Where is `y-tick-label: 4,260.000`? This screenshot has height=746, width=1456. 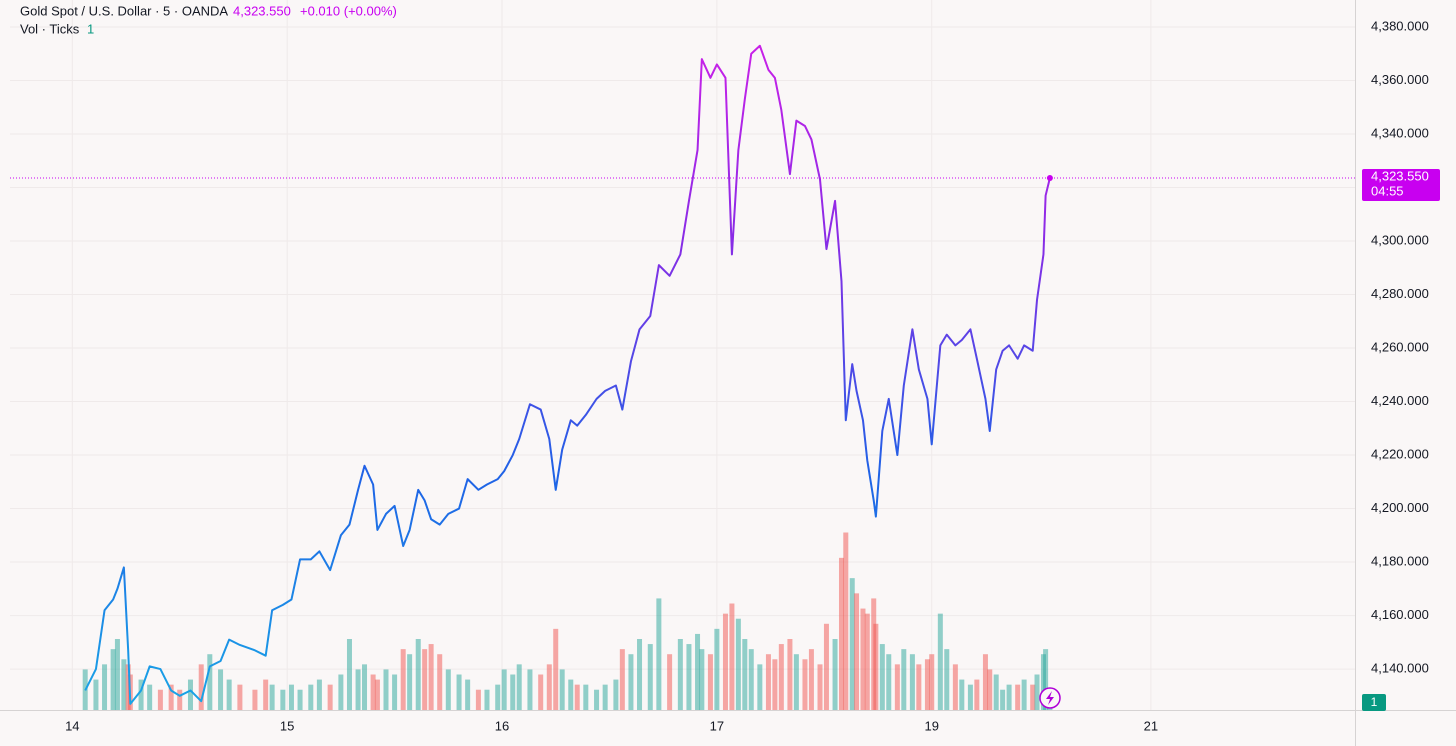 y-tick-label: 4,260.000 is located at coordinates (1400, 346).